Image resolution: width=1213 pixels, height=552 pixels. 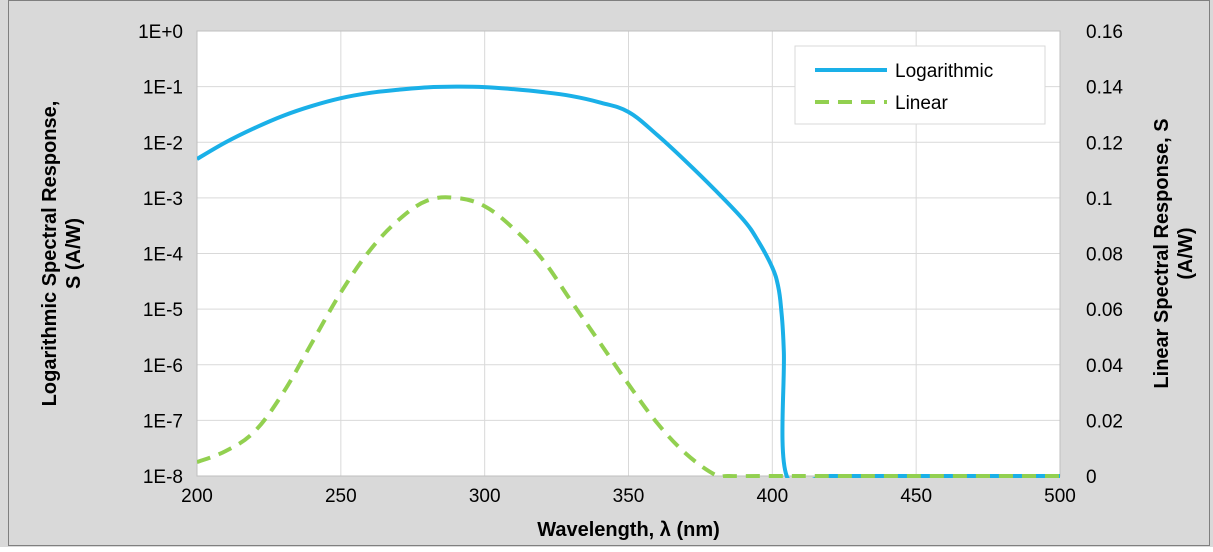 What do you see at coordinates (772, 496) in the screenshot?
I see `x-tick-label: 400` at bounding box center [772, 496].